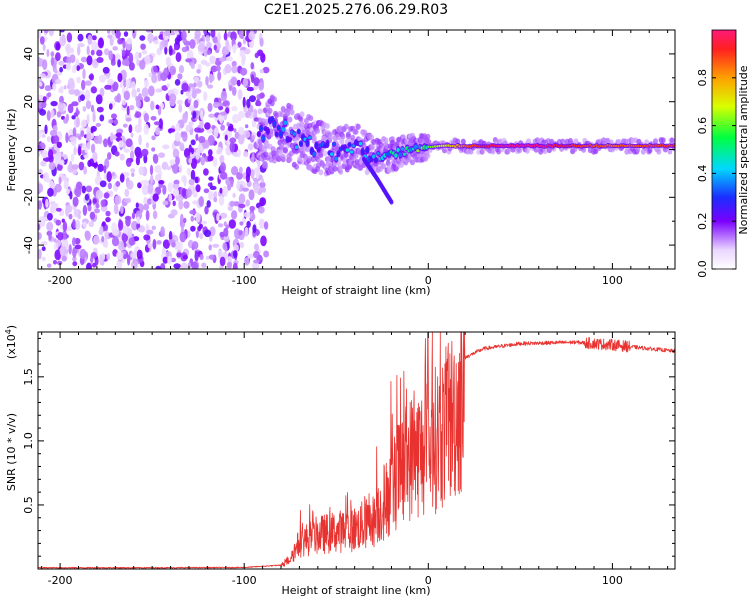 Image resolution: width=750 pixels, height=600 pixels. I want to click on x-tick-label: 100, so click(612, 280).